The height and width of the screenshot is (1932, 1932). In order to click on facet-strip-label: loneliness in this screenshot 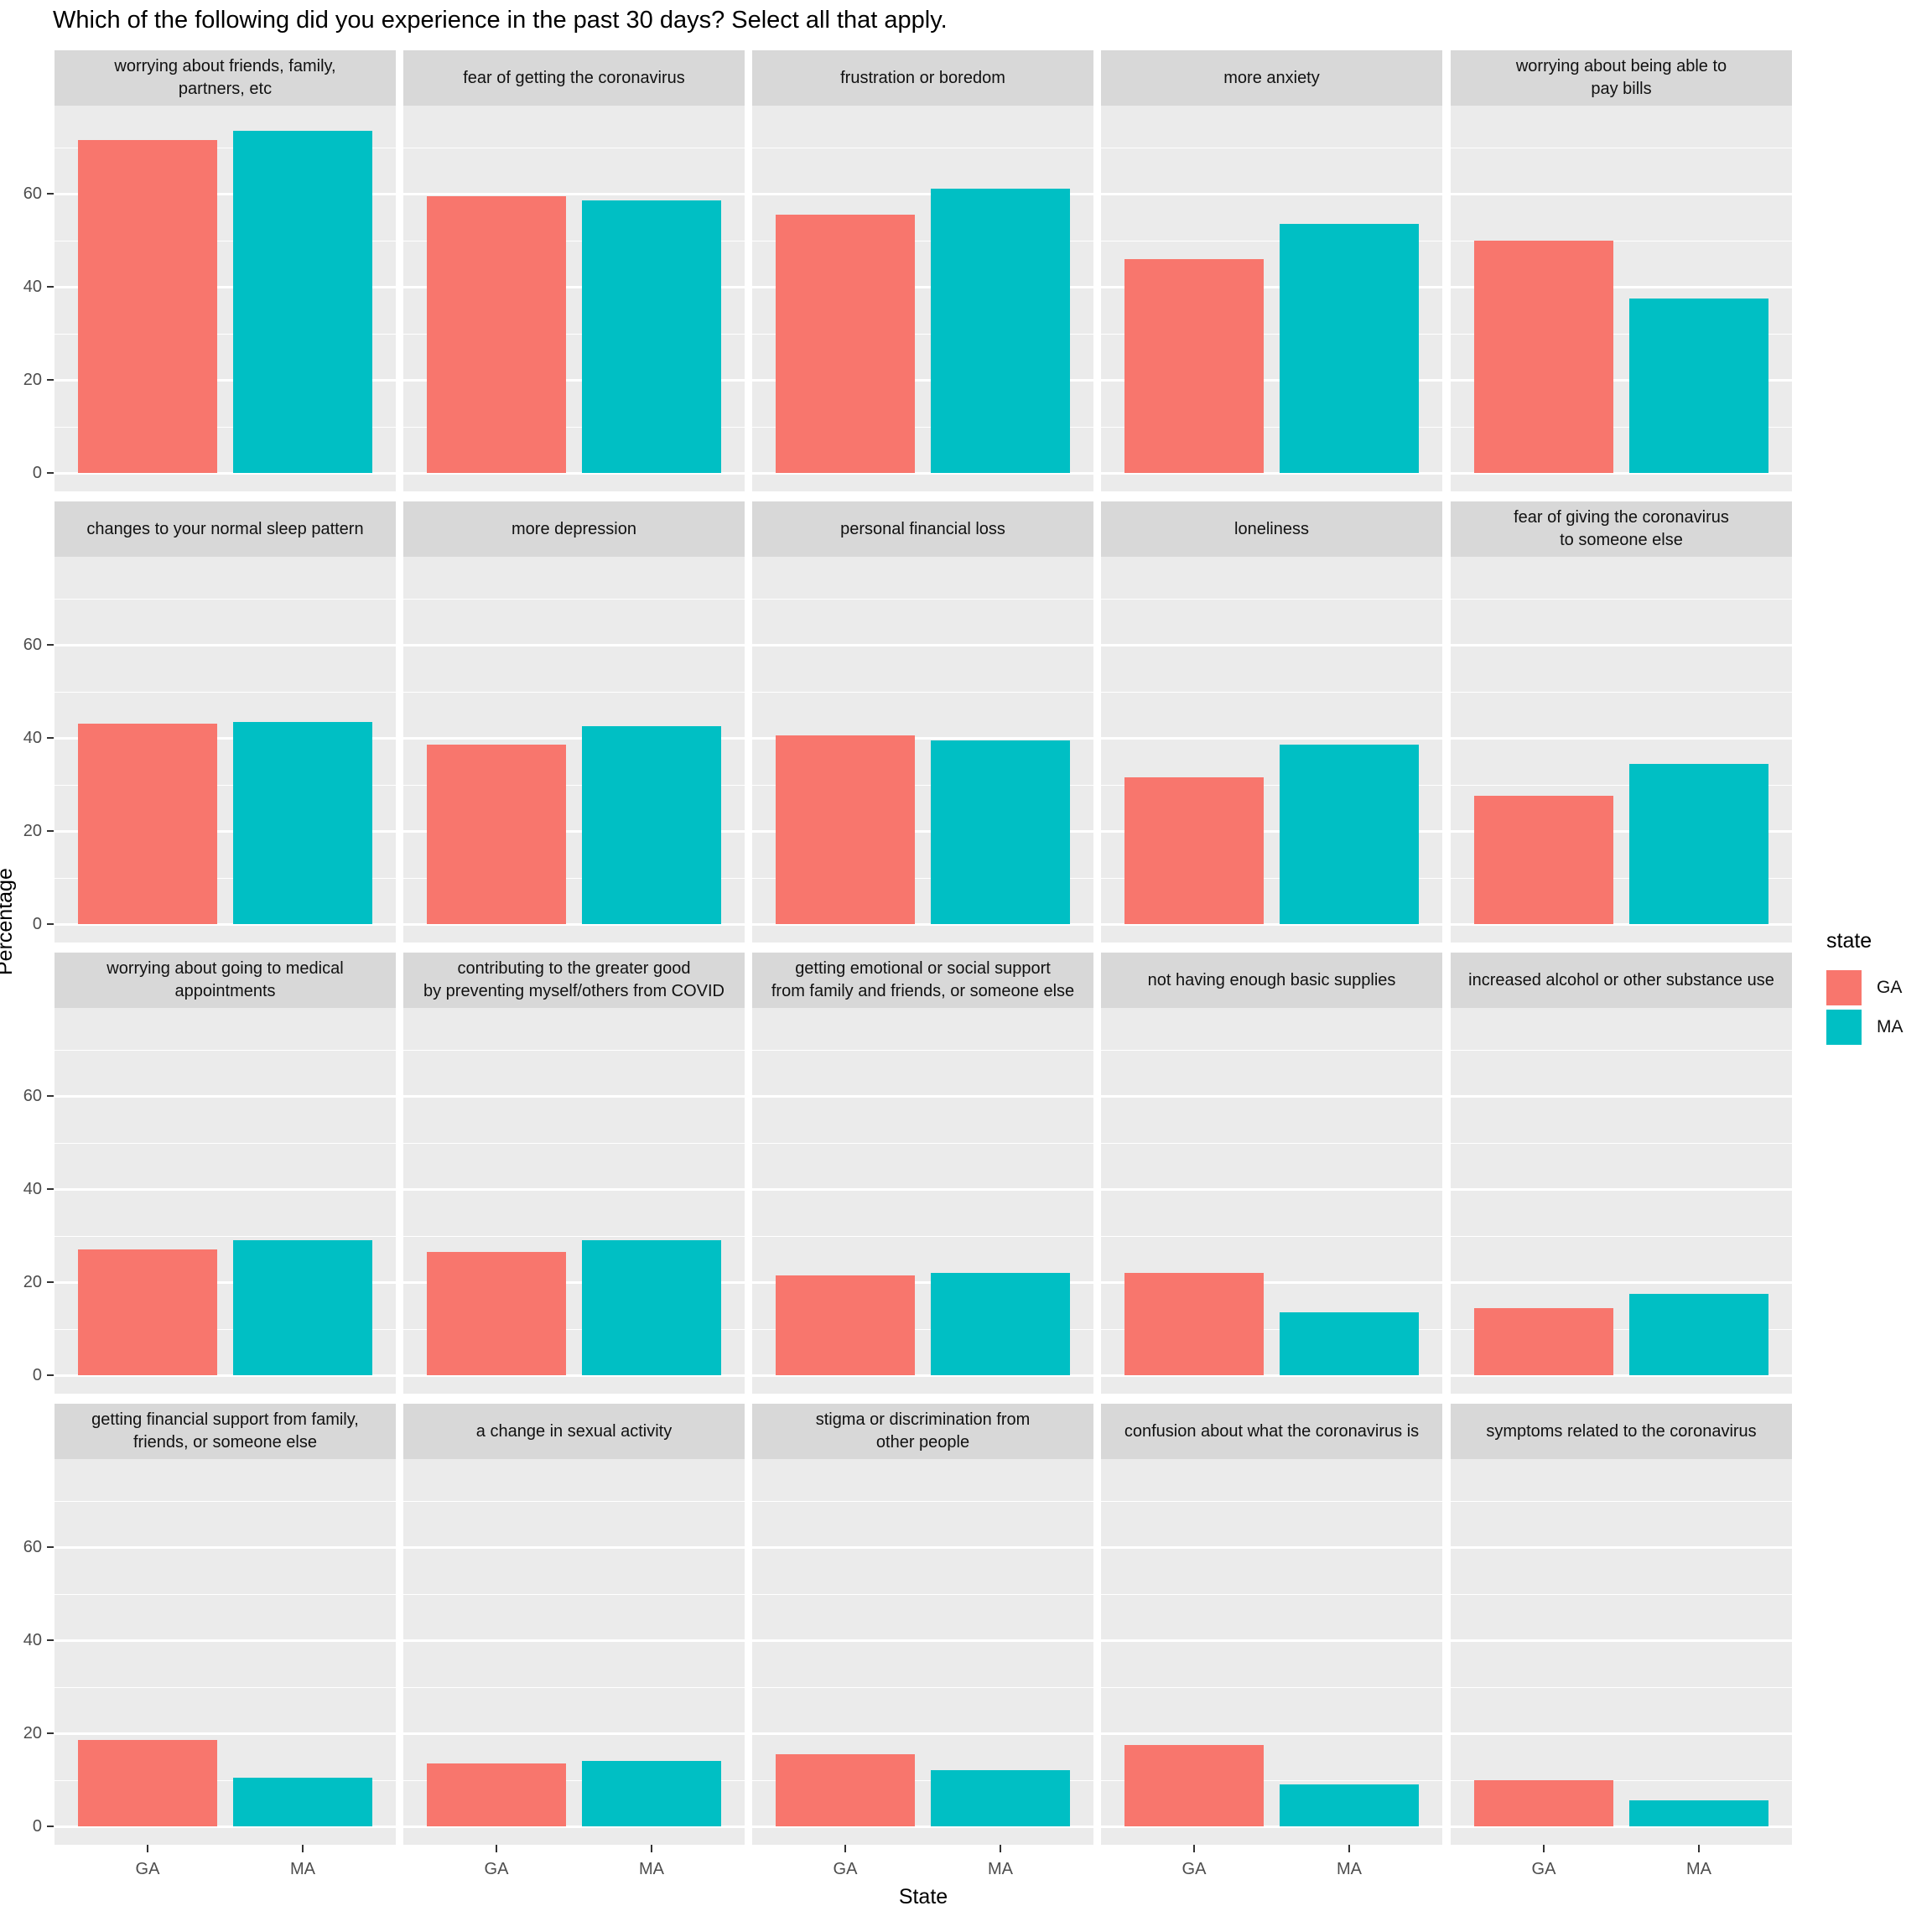, I will do `click(1271, 528)`.